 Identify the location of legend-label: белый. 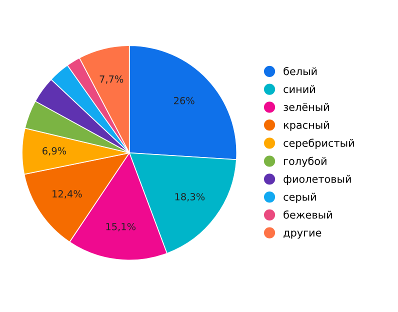
(300, 71).